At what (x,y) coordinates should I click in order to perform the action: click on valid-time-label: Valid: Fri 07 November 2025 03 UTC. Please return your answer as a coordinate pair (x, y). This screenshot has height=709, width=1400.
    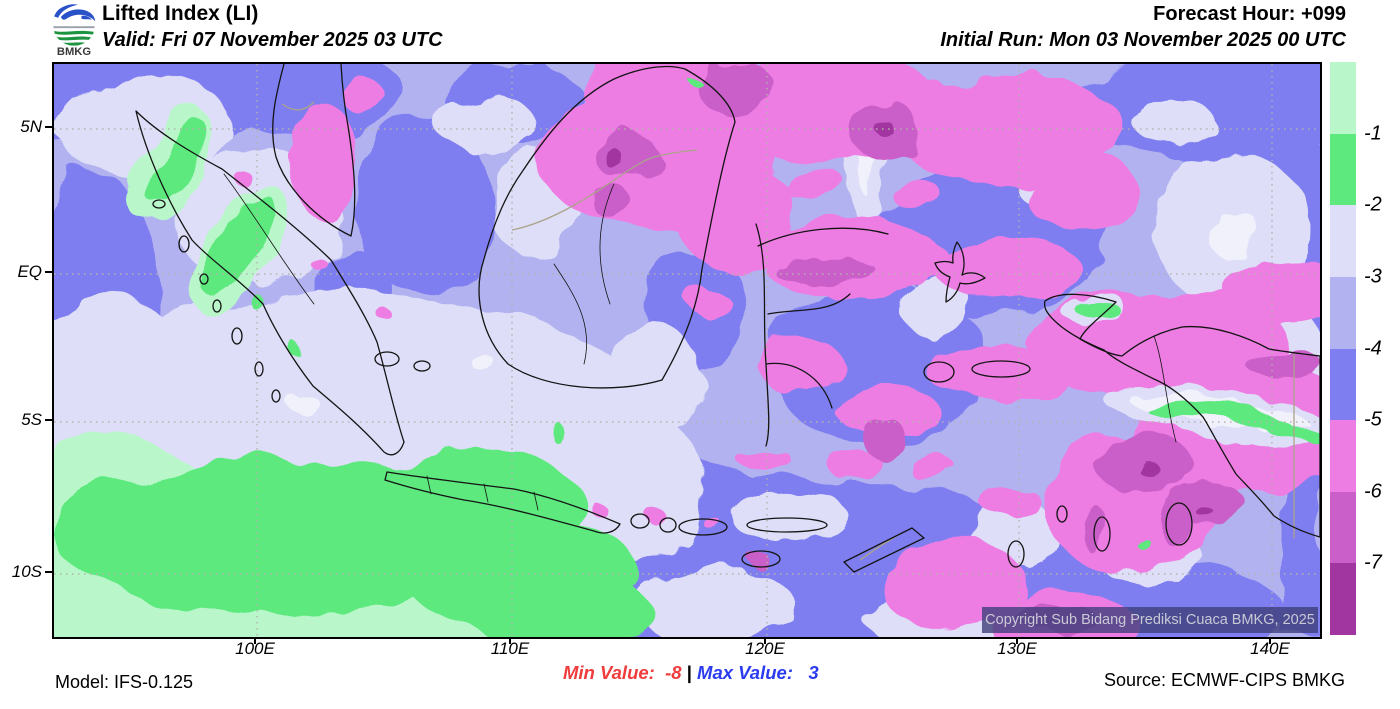
    Looking at the image, I should click on (272, 40).